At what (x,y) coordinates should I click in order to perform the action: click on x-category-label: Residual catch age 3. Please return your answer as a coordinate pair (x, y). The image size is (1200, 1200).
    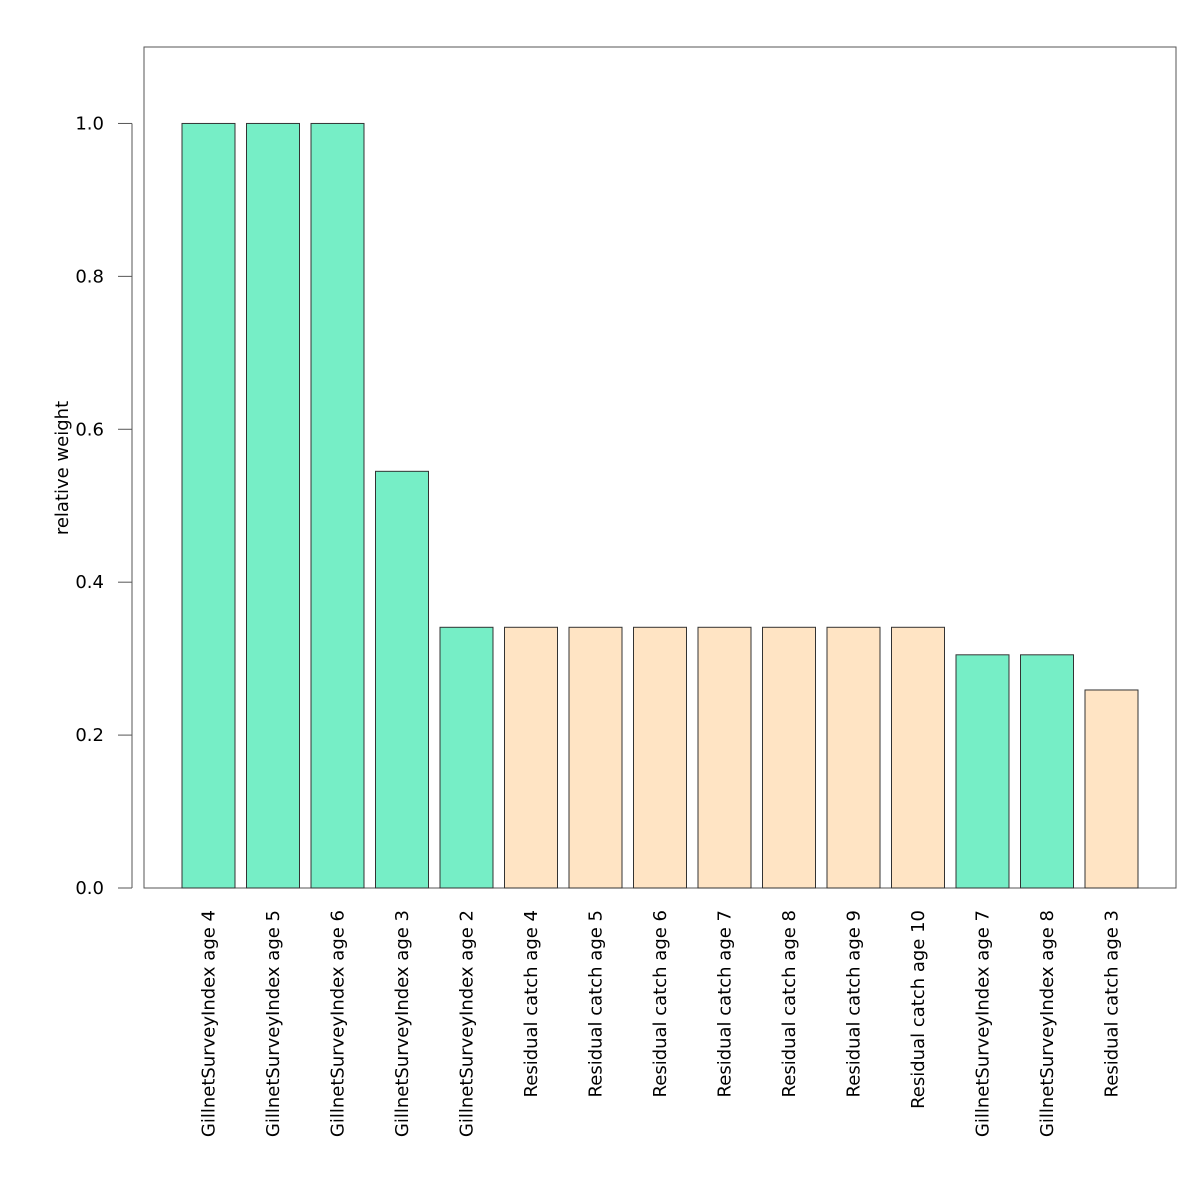
    Looking at the image, I should click on (1112, 1003).